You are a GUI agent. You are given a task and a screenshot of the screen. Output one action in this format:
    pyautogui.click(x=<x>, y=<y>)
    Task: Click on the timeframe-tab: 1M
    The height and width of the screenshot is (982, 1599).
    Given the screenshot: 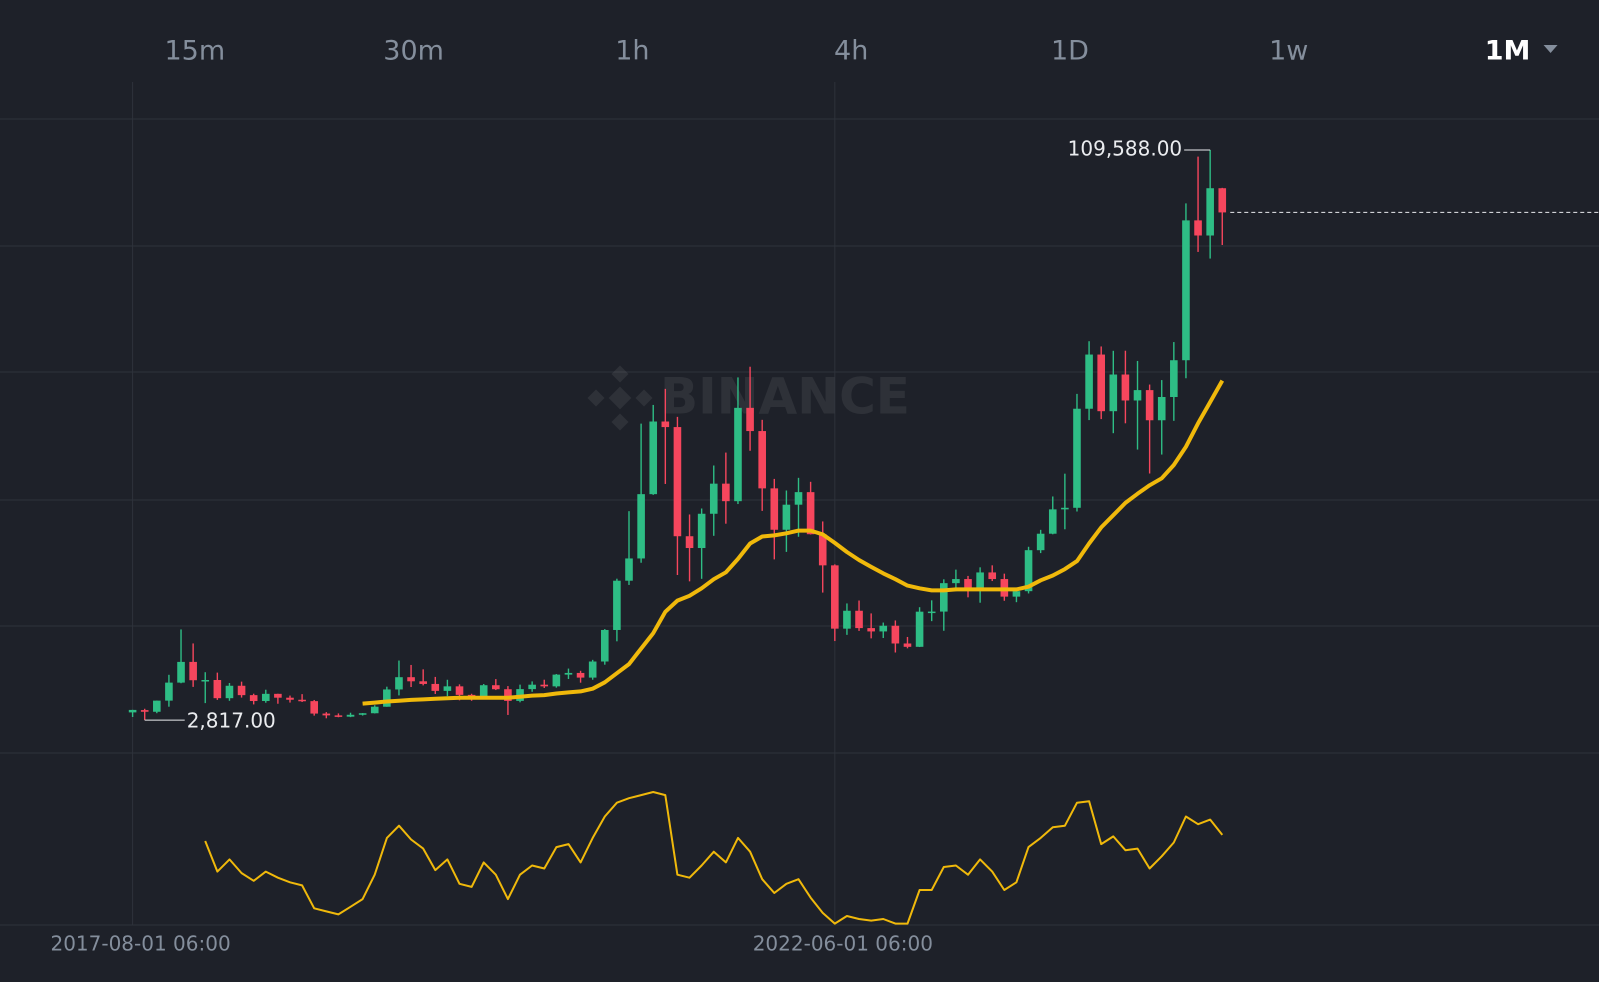 What is the action you would take?
    pyautogui.click(x=1508, y=51)
    